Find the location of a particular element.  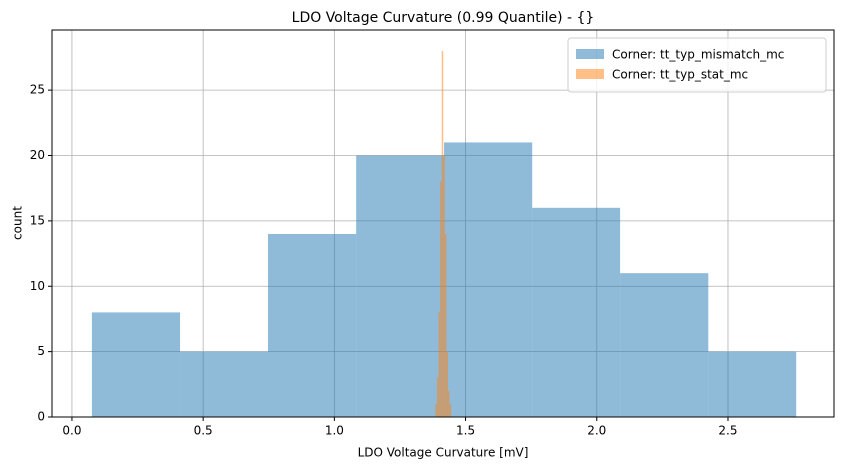

x-tick-label: 0.5 is located at coordinates (203, 431).